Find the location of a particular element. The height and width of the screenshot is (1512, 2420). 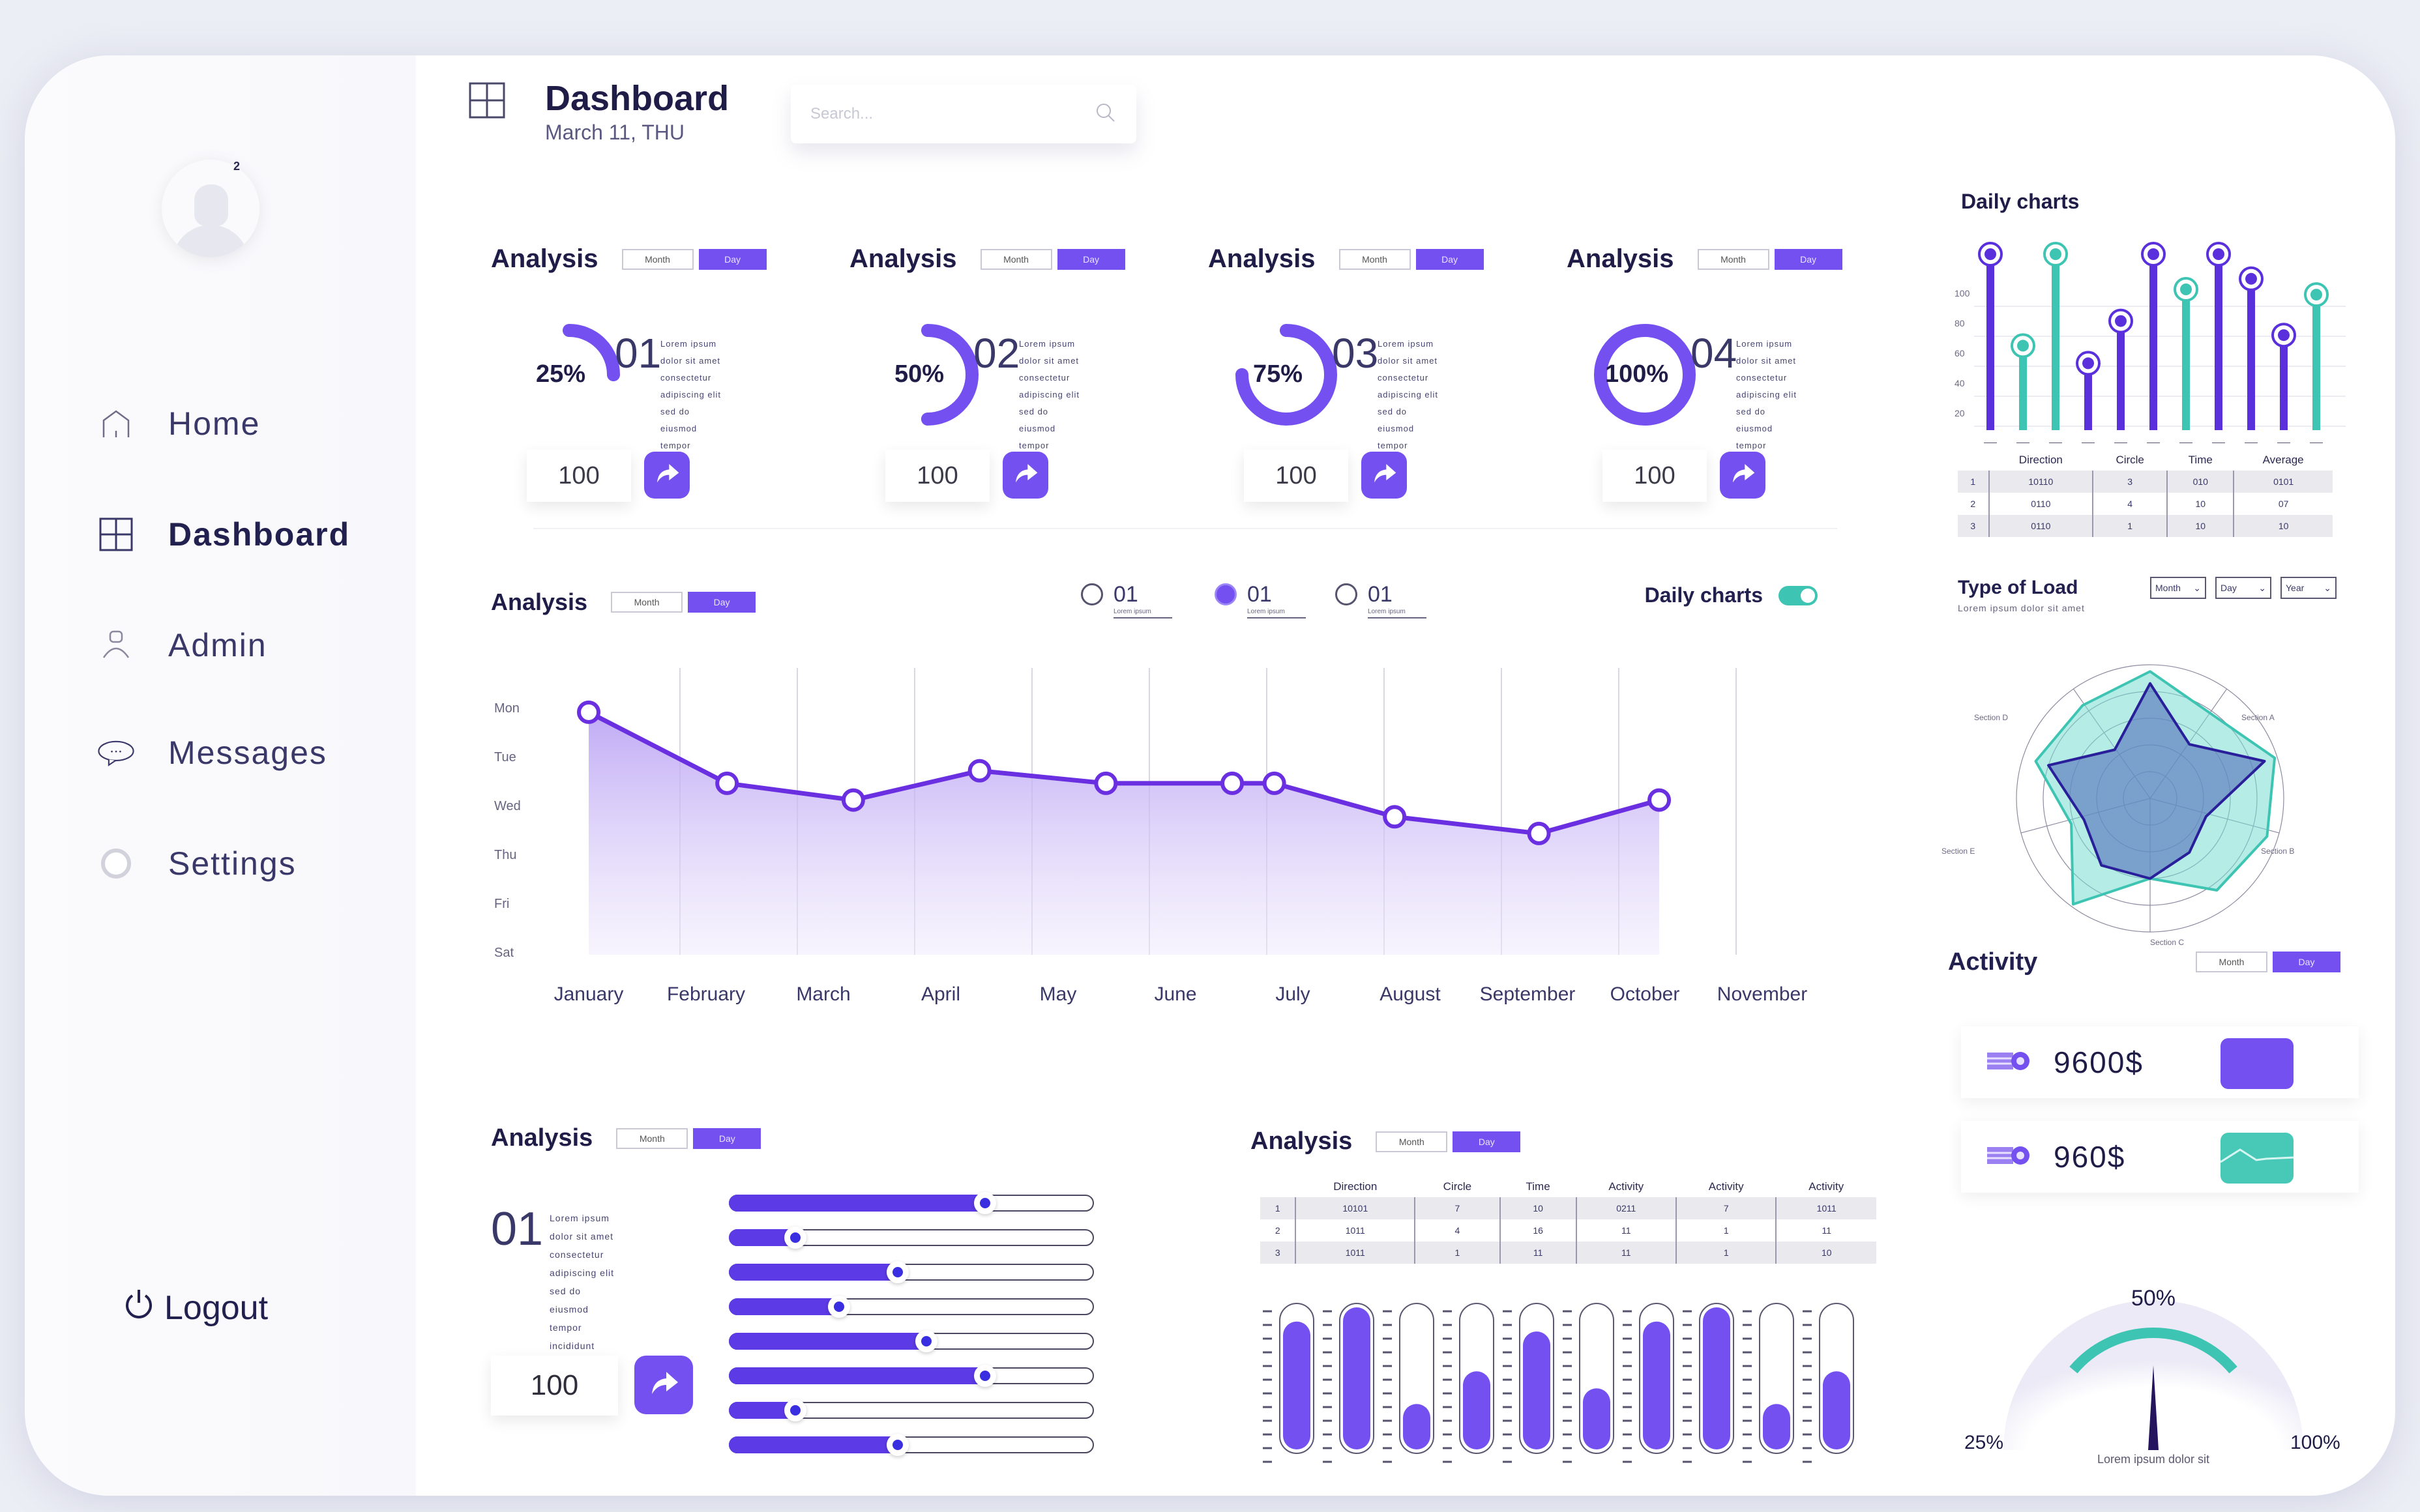

activity-card: 9600$ is located at coordinates (2160, 1062).